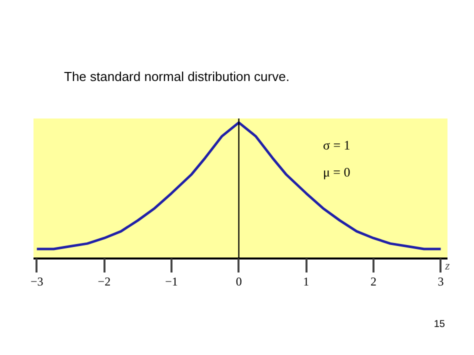 This screenshot has height=355, width=474. I want to click on x-axis-title: z, so click(447, 265).